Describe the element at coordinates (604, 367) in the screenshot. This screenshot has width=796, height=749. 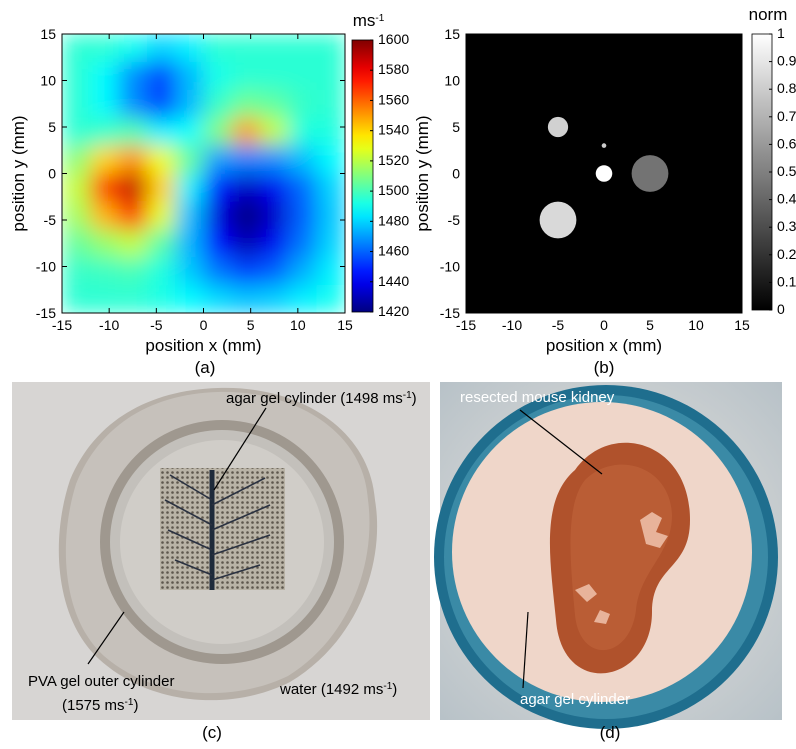
I see `panel-caption: (b)` at that location.